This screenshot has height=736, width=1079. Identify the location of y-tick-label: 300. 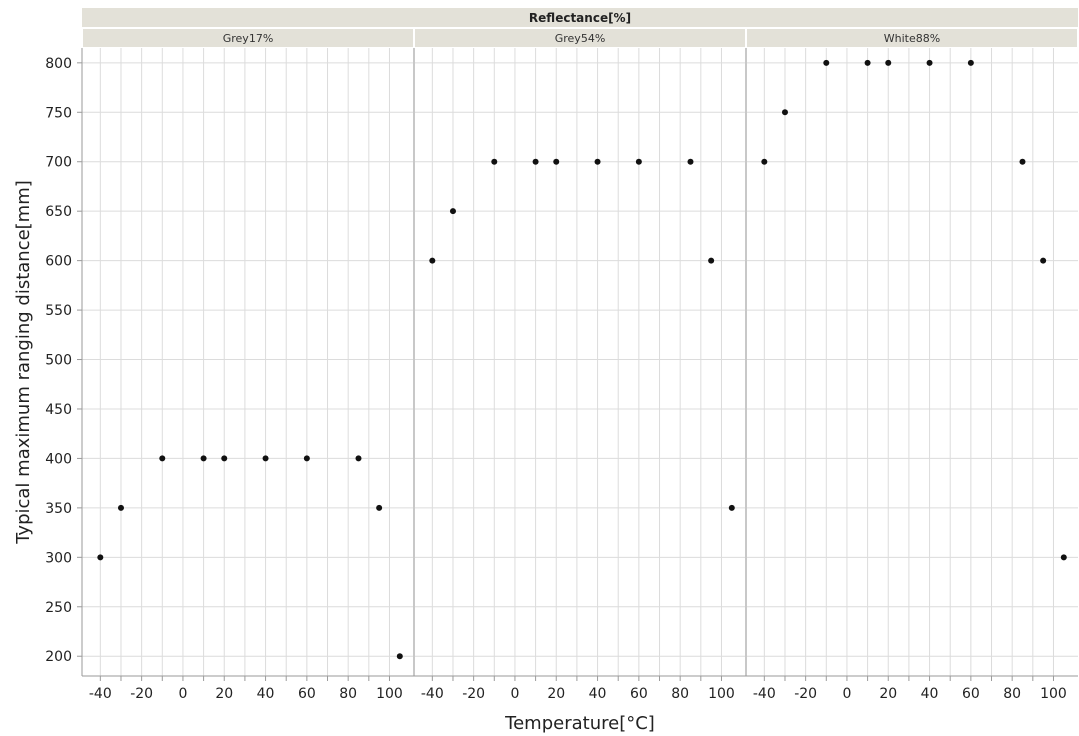
(58, 558).